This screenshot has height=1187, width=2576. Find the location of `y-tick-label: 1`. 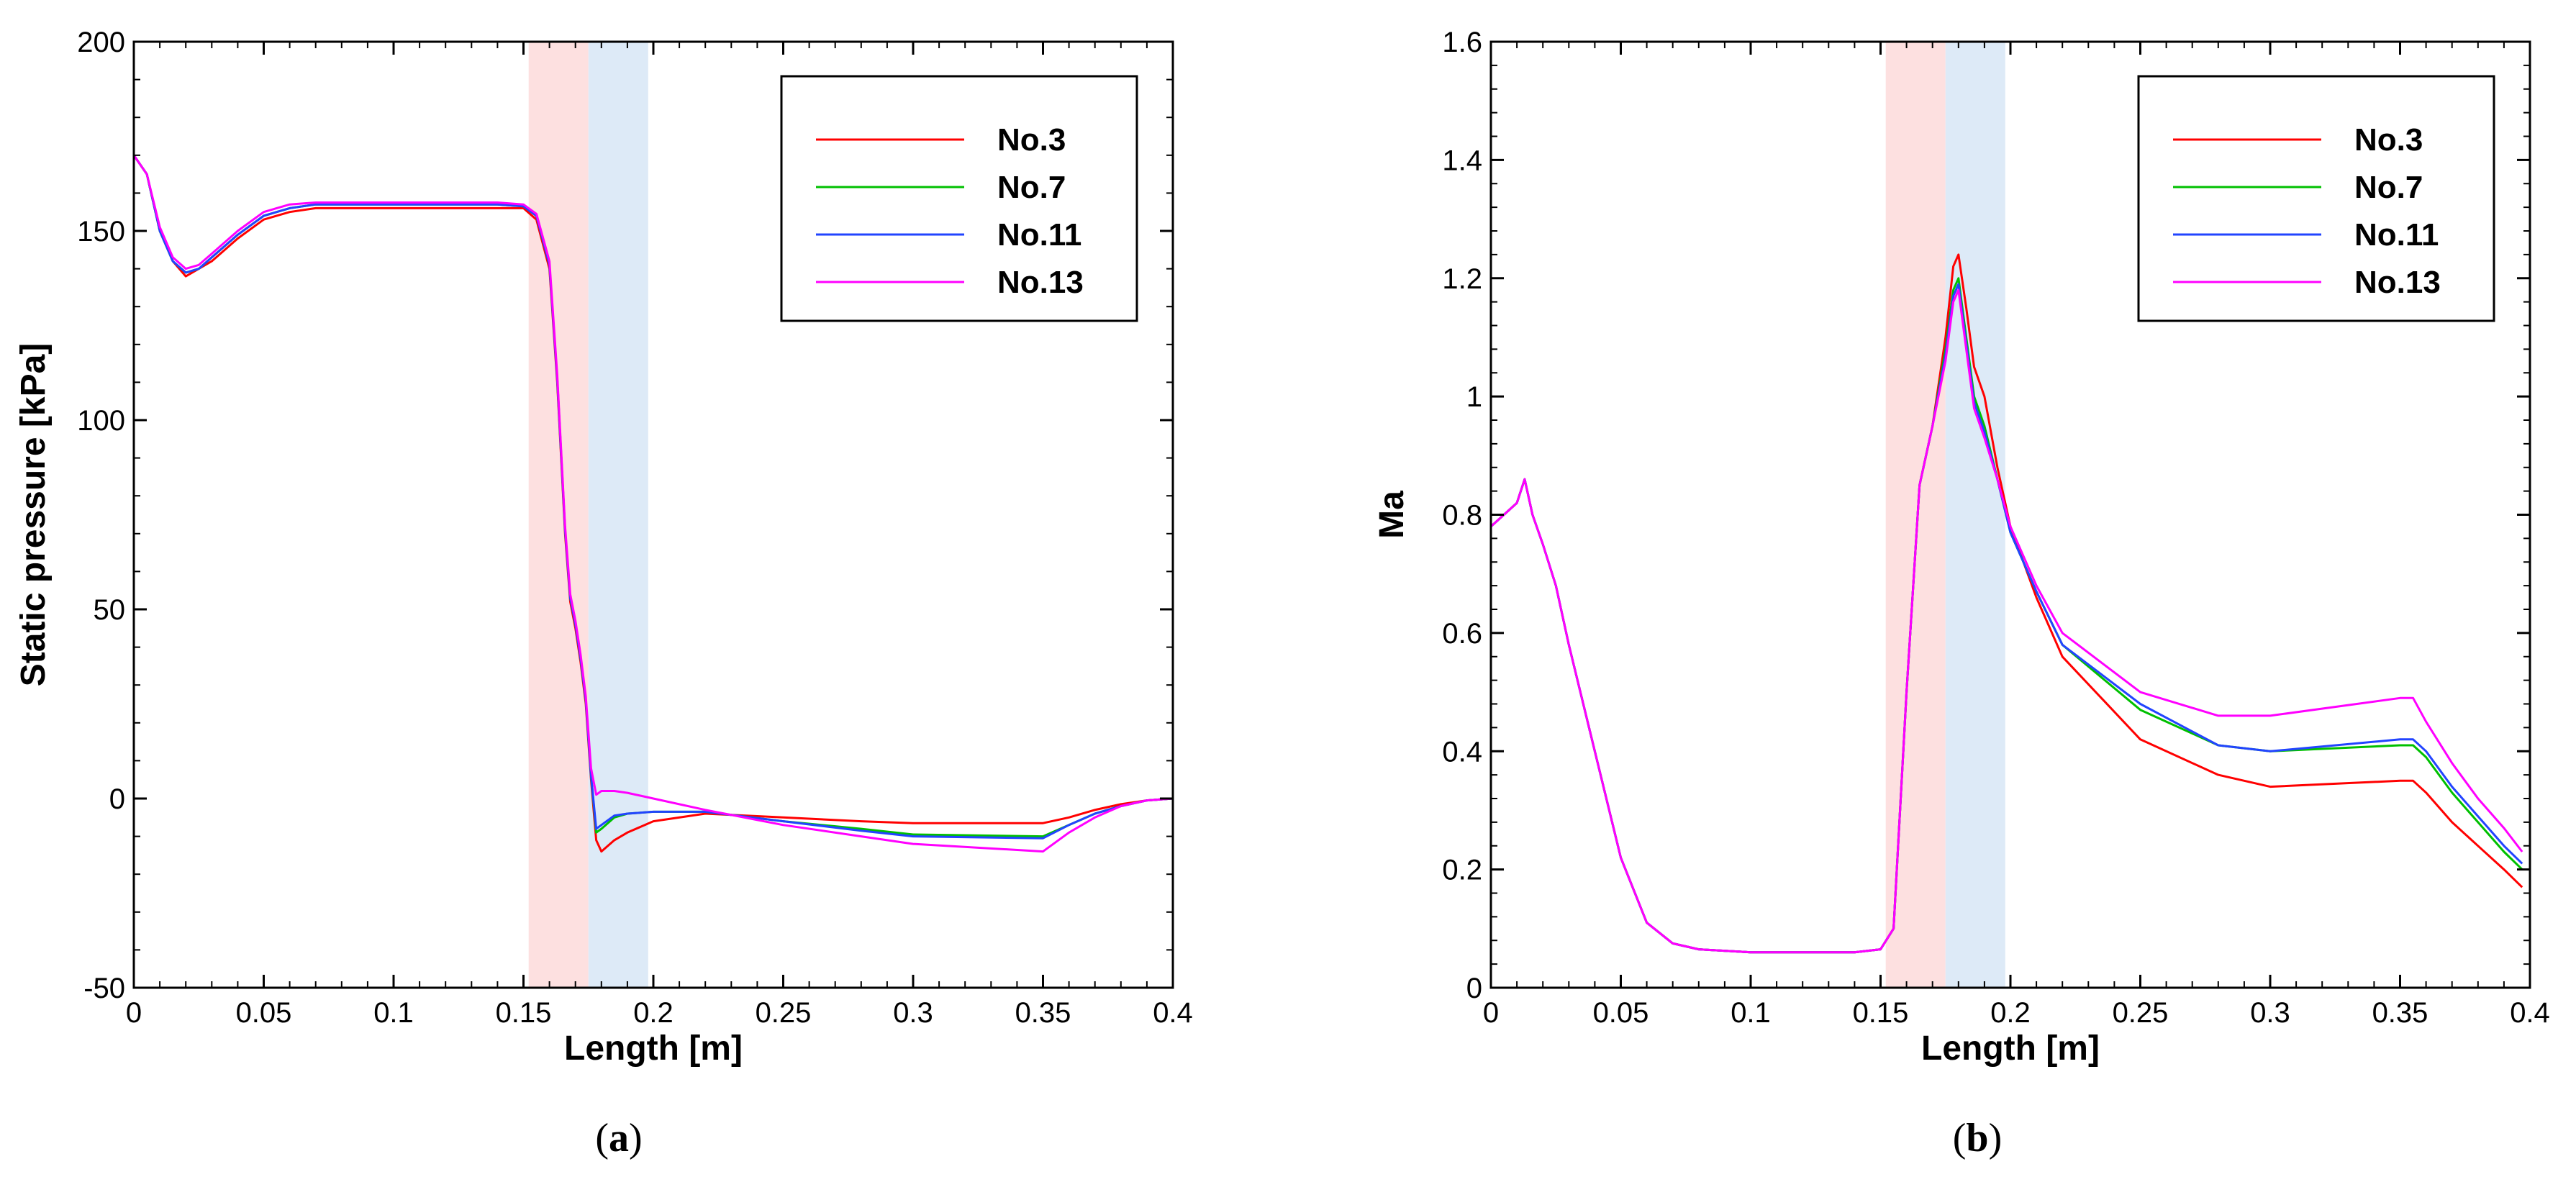

y-tick-label: 1 is located at coordinates (1474, 397).